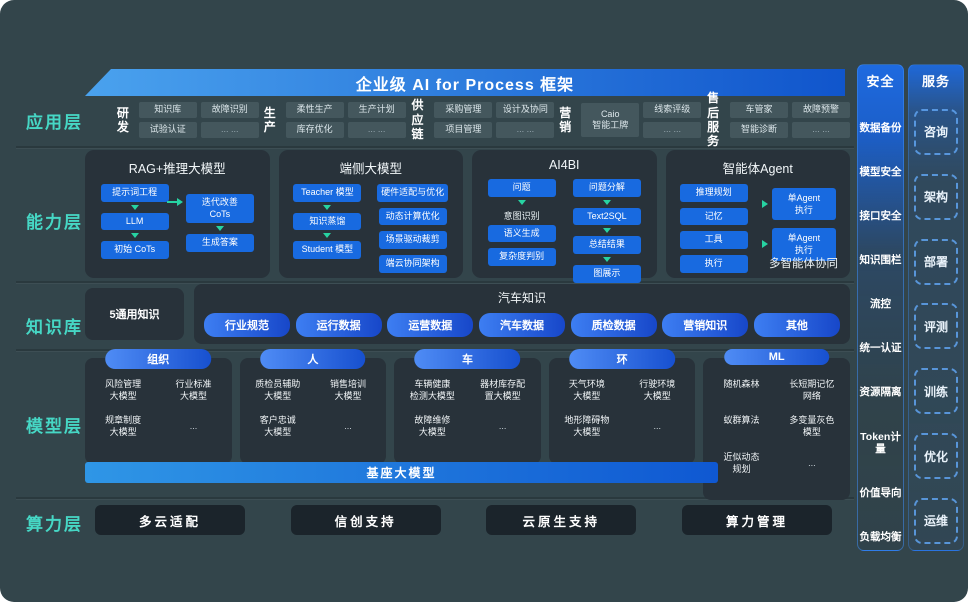 Image resolution: width=968 pixels, height=602 pixels. I want to click on app-item: 知识库, so click(167, 110).